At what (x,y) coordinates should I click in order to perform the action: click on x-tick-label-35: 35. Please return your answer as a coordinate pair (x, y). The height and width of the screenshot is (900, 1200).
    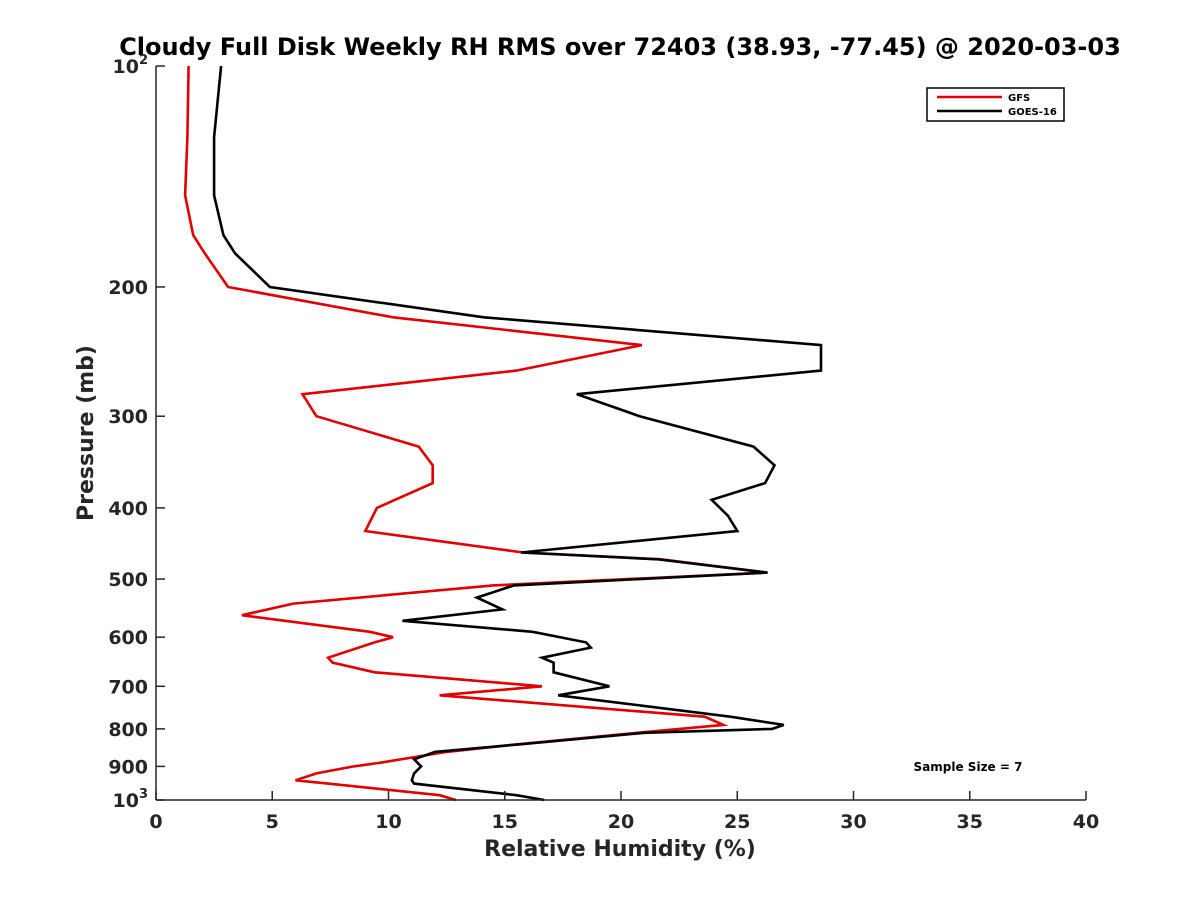
    Looking at the image, I should click on (970, 822).